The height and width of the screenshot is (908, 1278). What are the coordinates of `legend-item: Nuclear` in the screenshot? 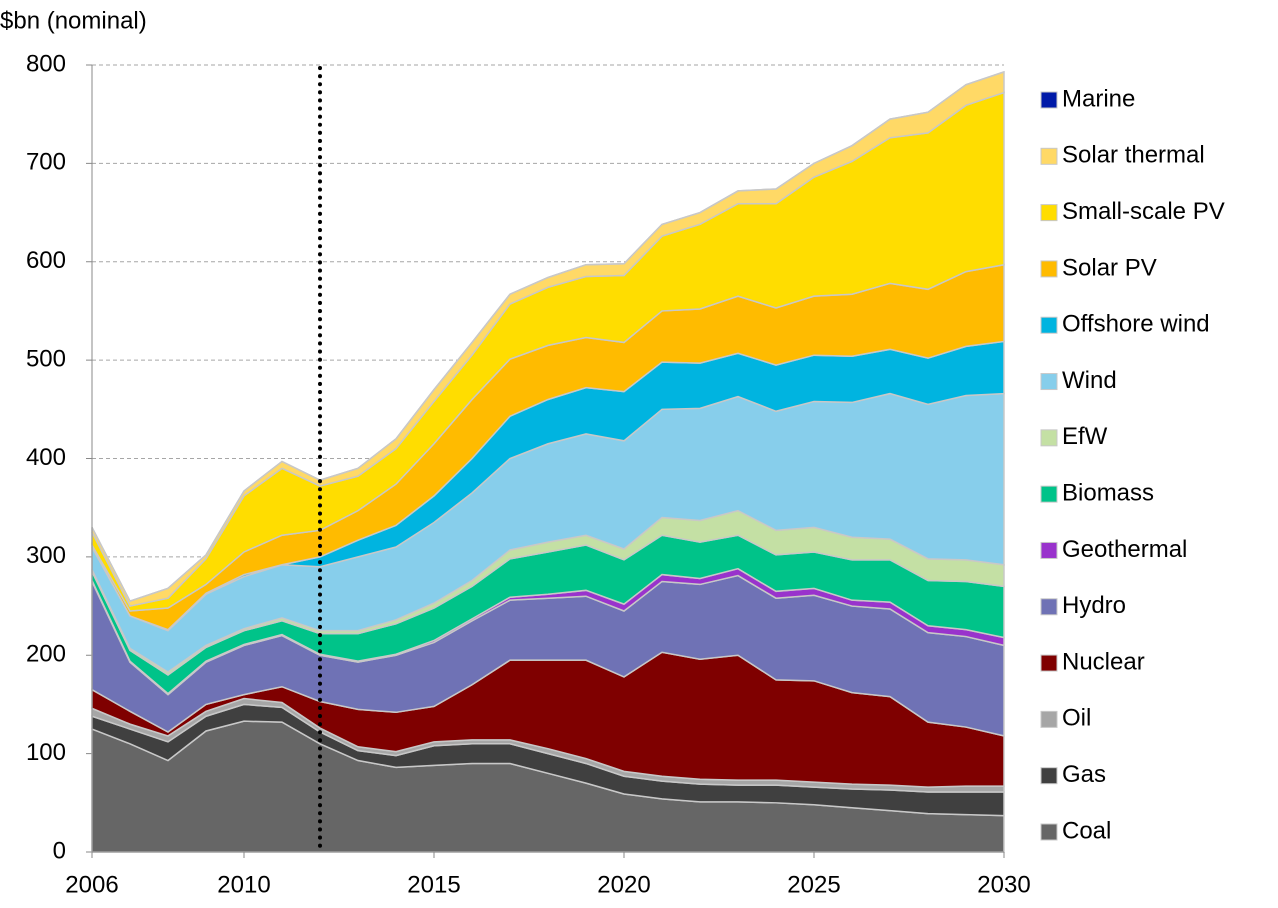 It's located at (1092, 661).